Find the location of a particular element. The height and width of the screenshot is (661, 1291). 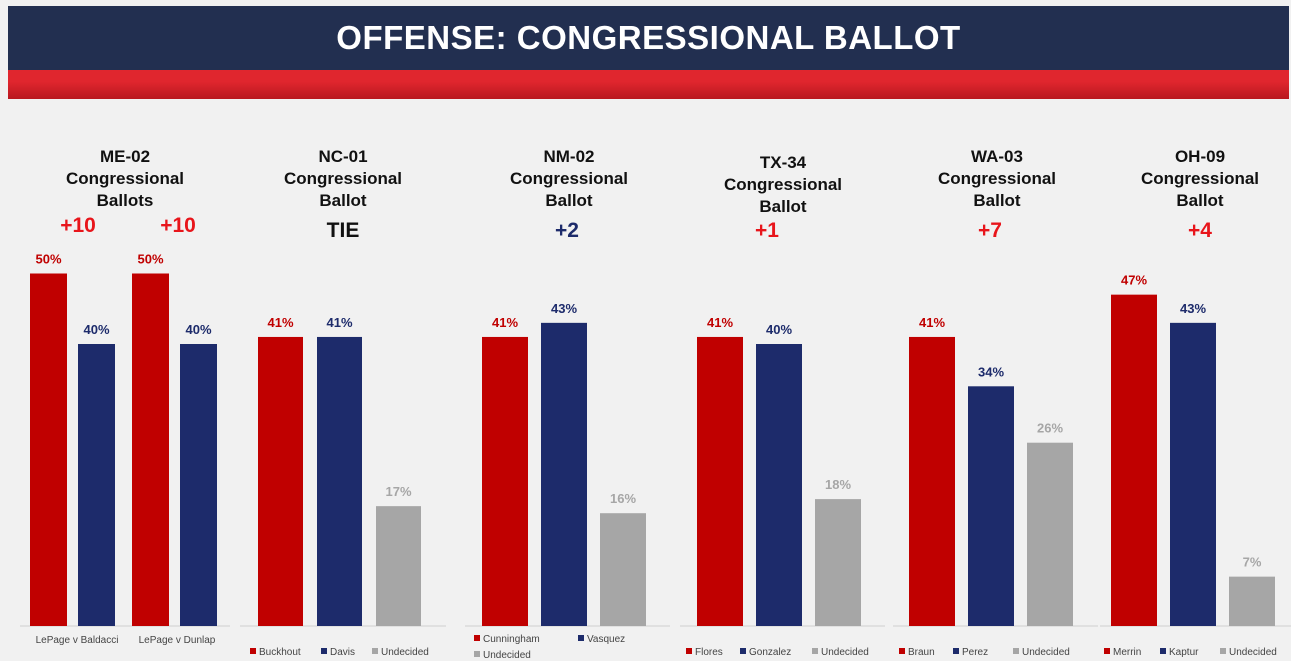

legend-label: Vasquez is located at coordinates (606, 639).